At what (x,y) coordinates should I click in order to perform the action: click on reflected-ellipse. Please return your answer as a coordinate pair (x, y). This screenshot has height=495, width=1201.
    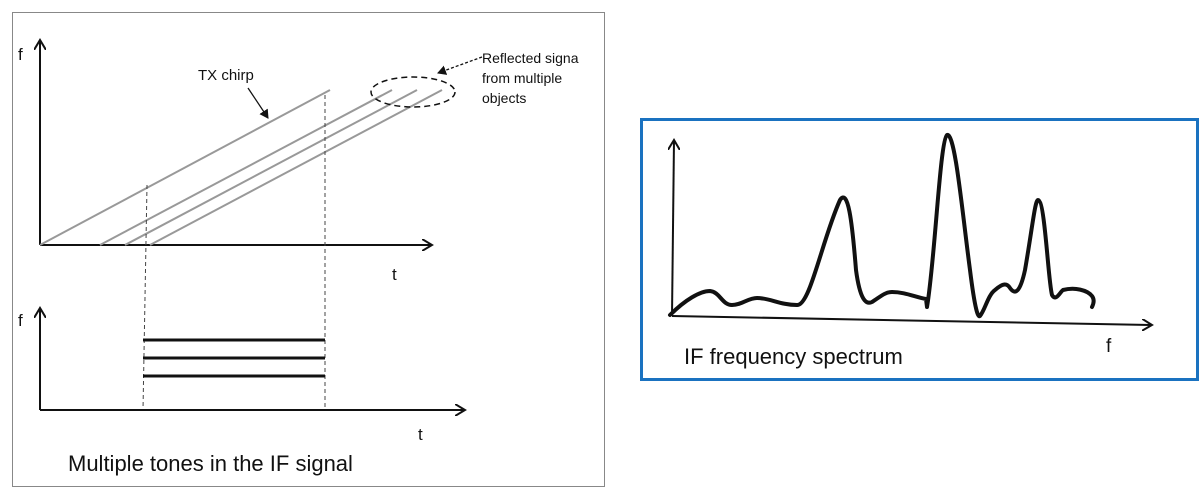
    Looking at the image, I should click on (413, 92).